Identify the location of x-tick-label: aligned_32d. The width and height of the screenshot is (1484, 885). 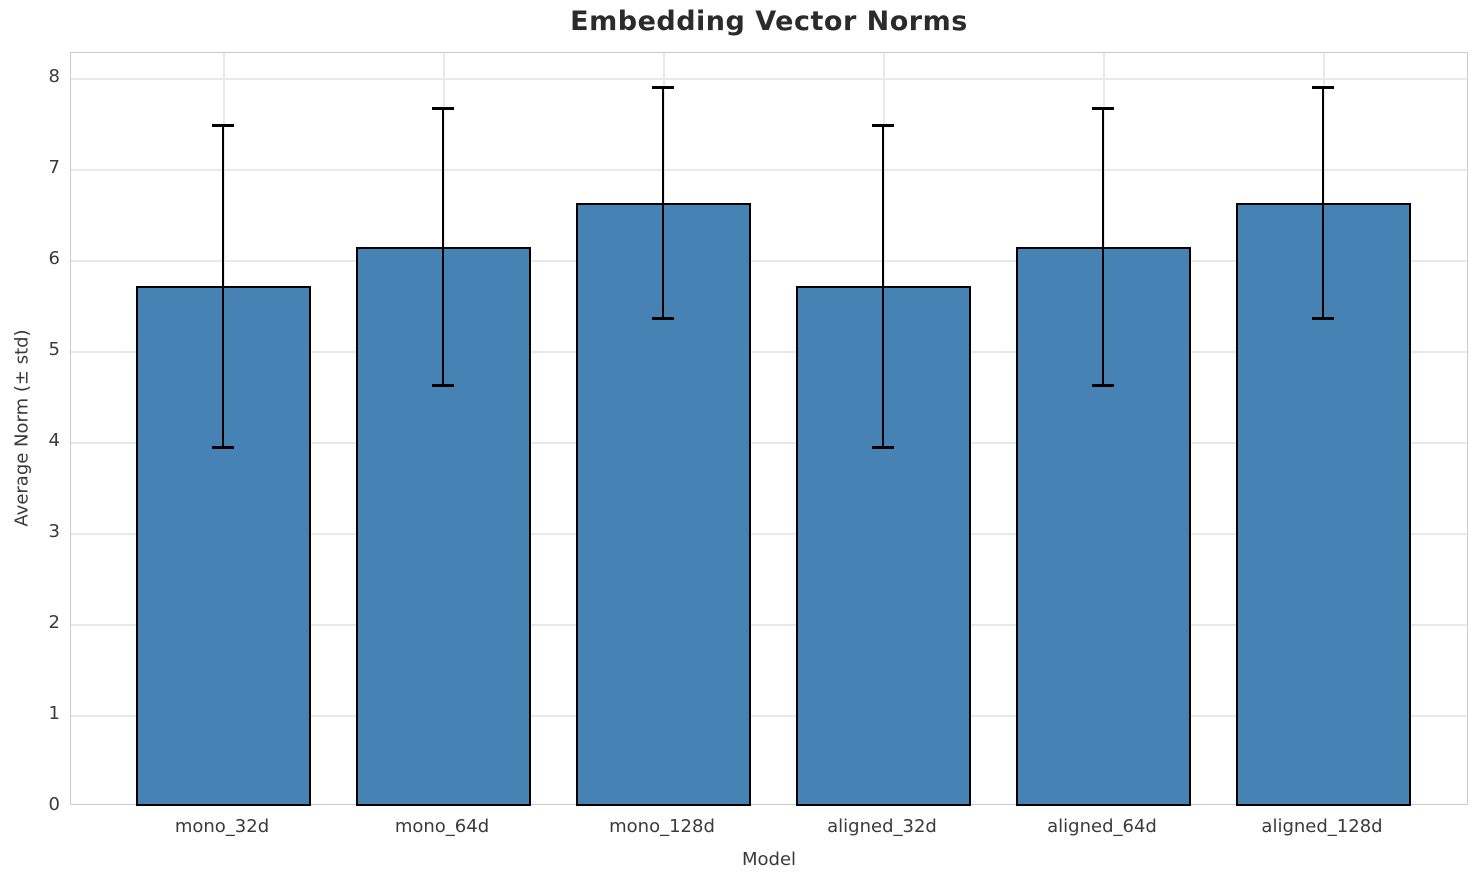
(882, 826).